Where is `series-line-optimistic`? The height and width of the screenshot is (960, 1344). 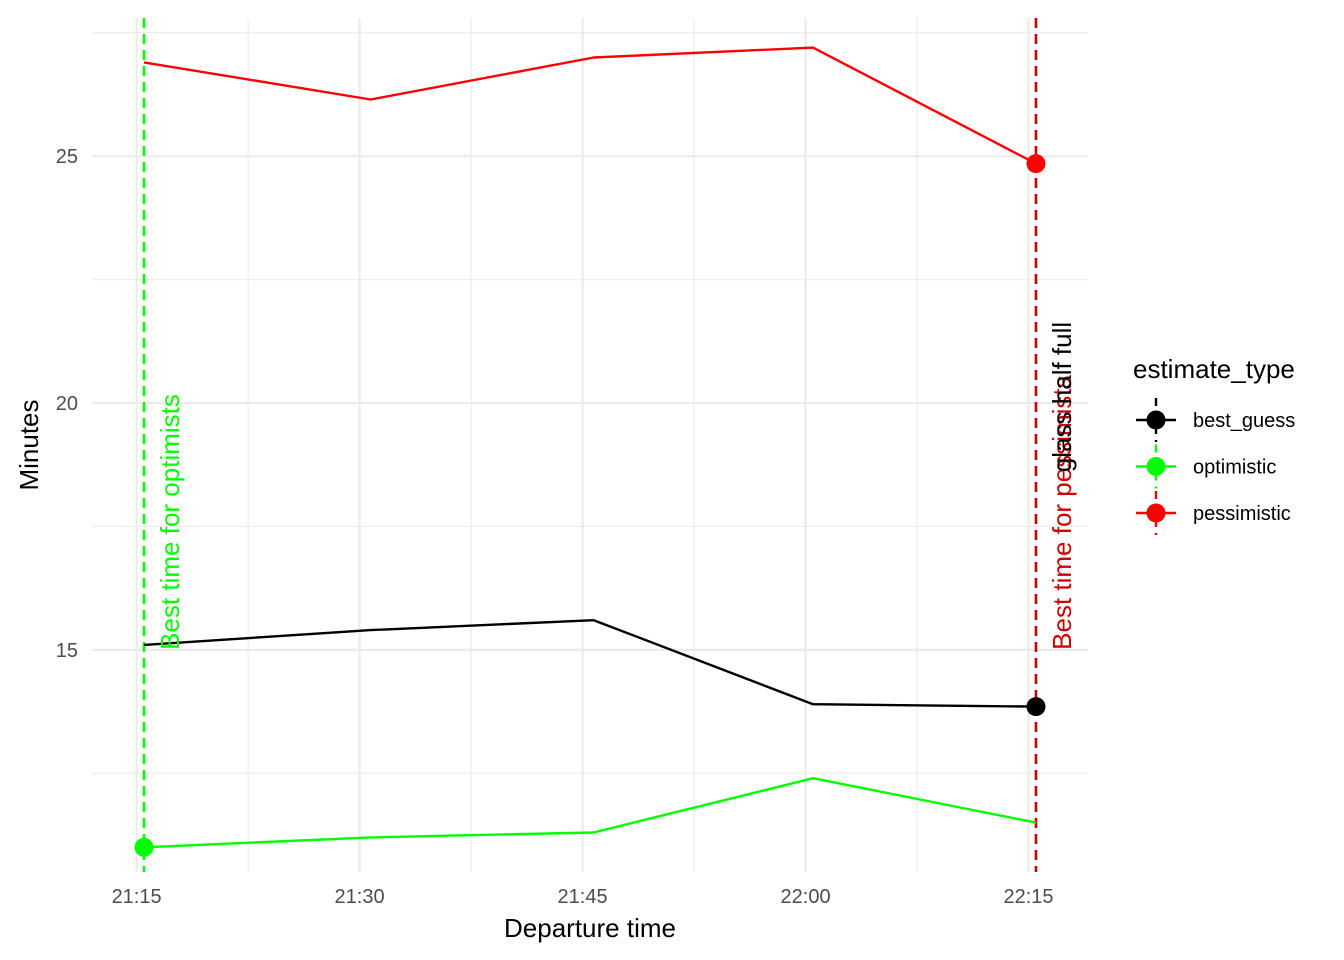 series-line-optimistic is located at coordinates (590, 813).